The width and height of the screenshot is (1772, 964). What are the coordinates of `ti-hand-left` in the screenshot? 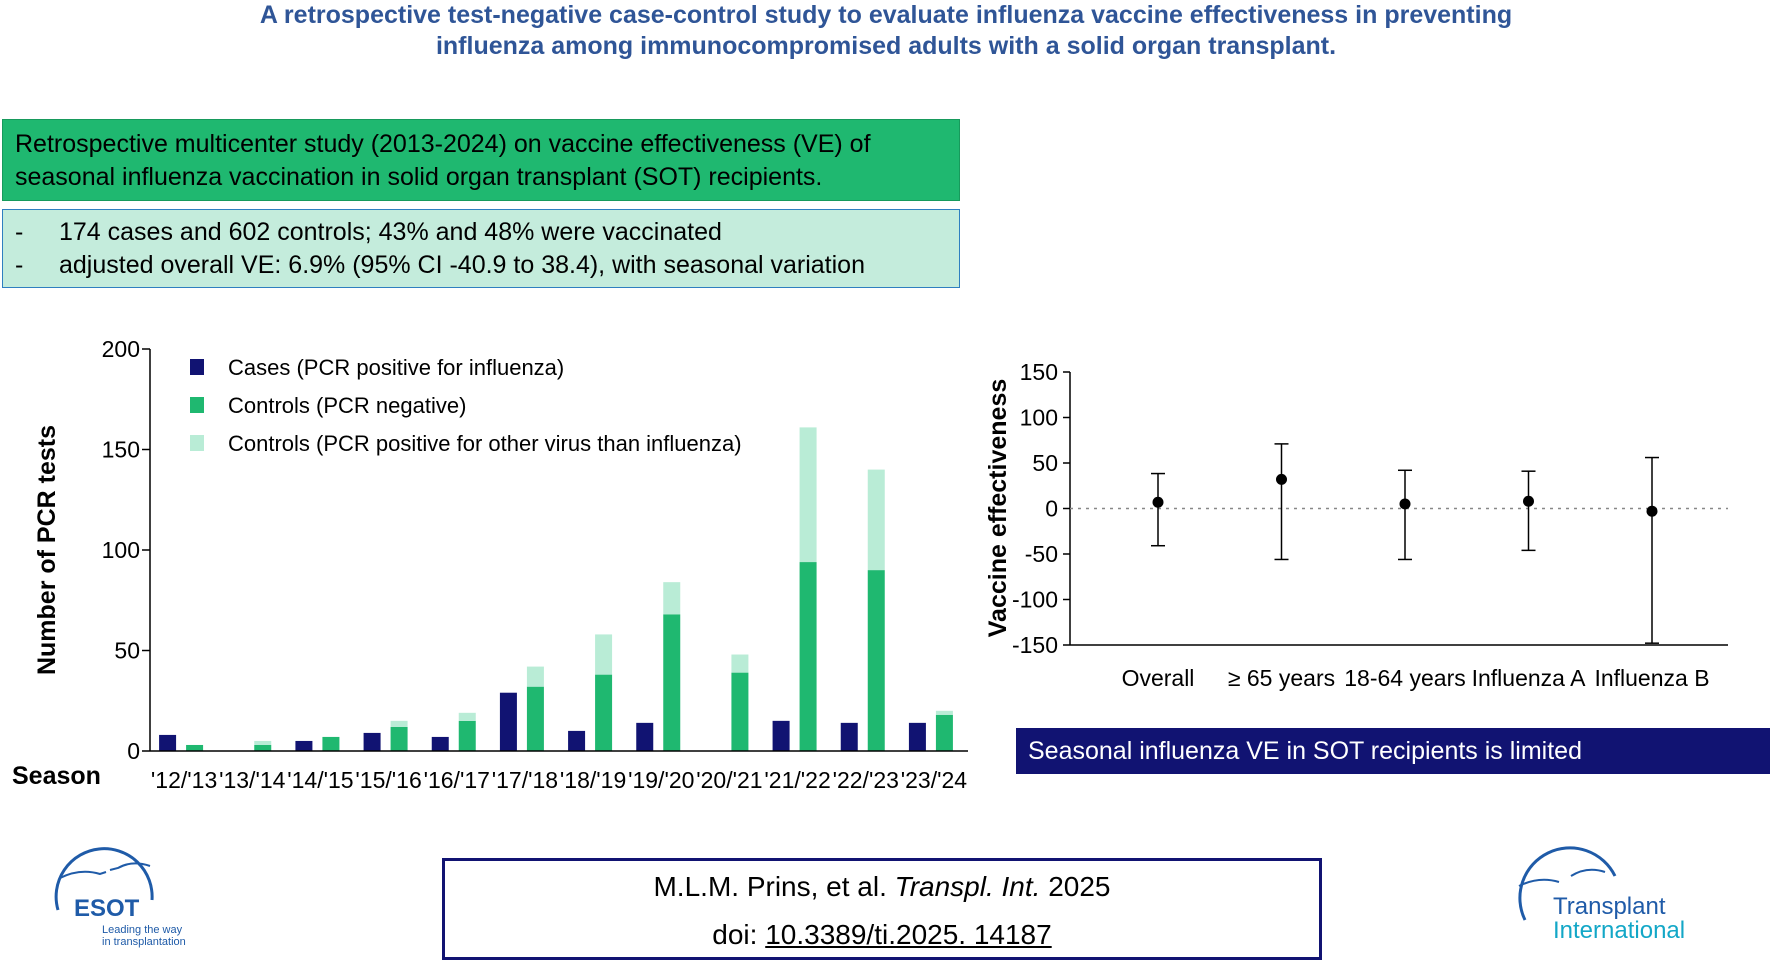 It's located at (1539, 882).